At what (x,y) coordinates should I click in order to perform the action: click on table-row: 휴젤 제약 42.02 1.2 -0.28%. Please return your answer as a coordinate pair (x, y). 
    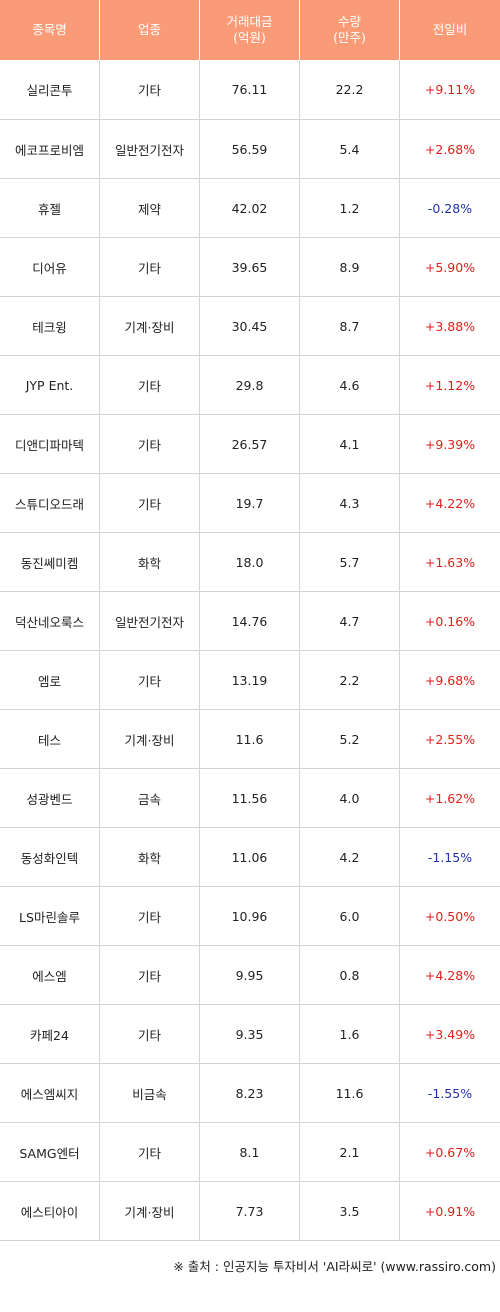
    Looking at the image, I should click on (250, 208).